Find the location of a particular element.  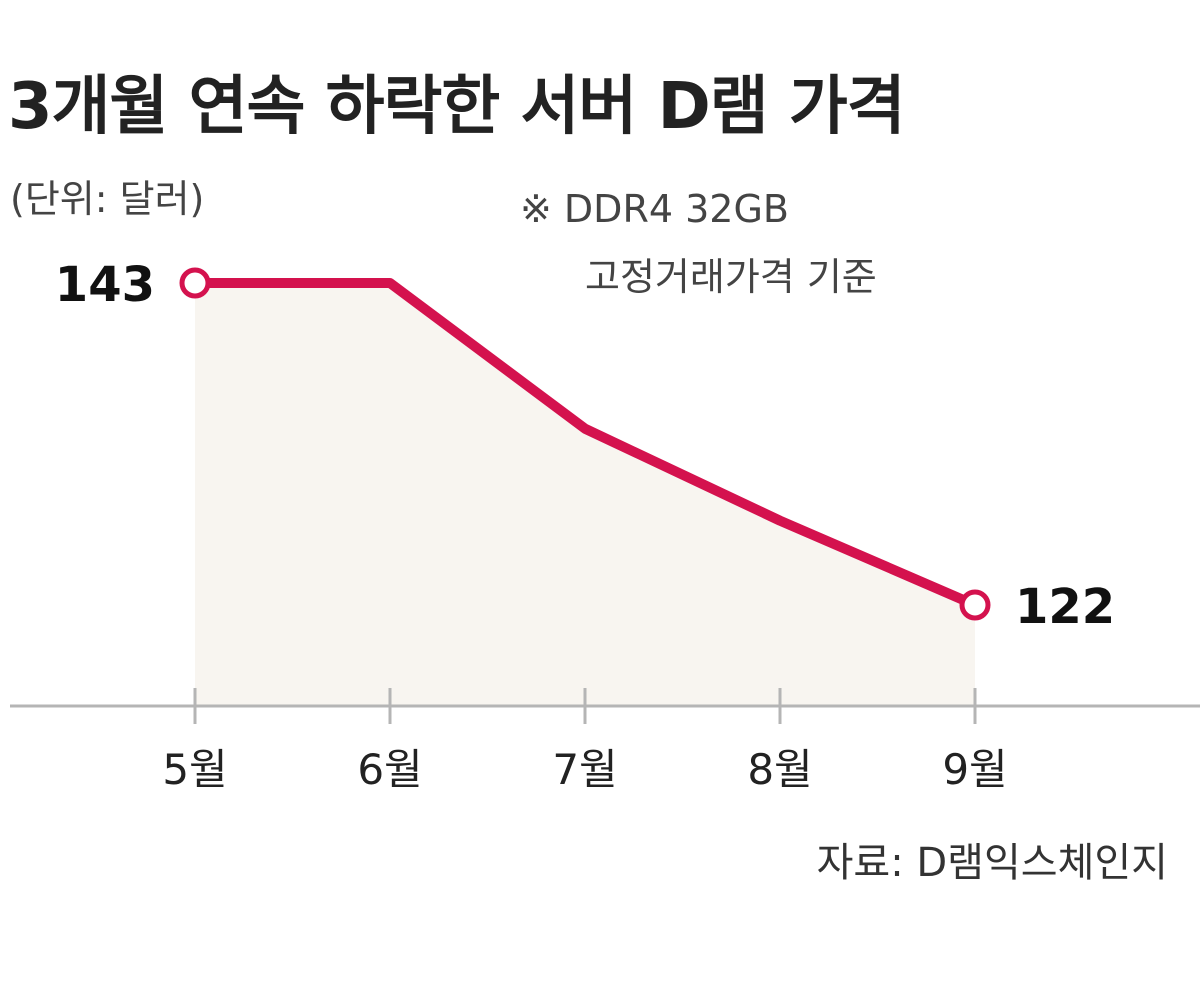

data-label: 143 is located at coordinates (105, 285).